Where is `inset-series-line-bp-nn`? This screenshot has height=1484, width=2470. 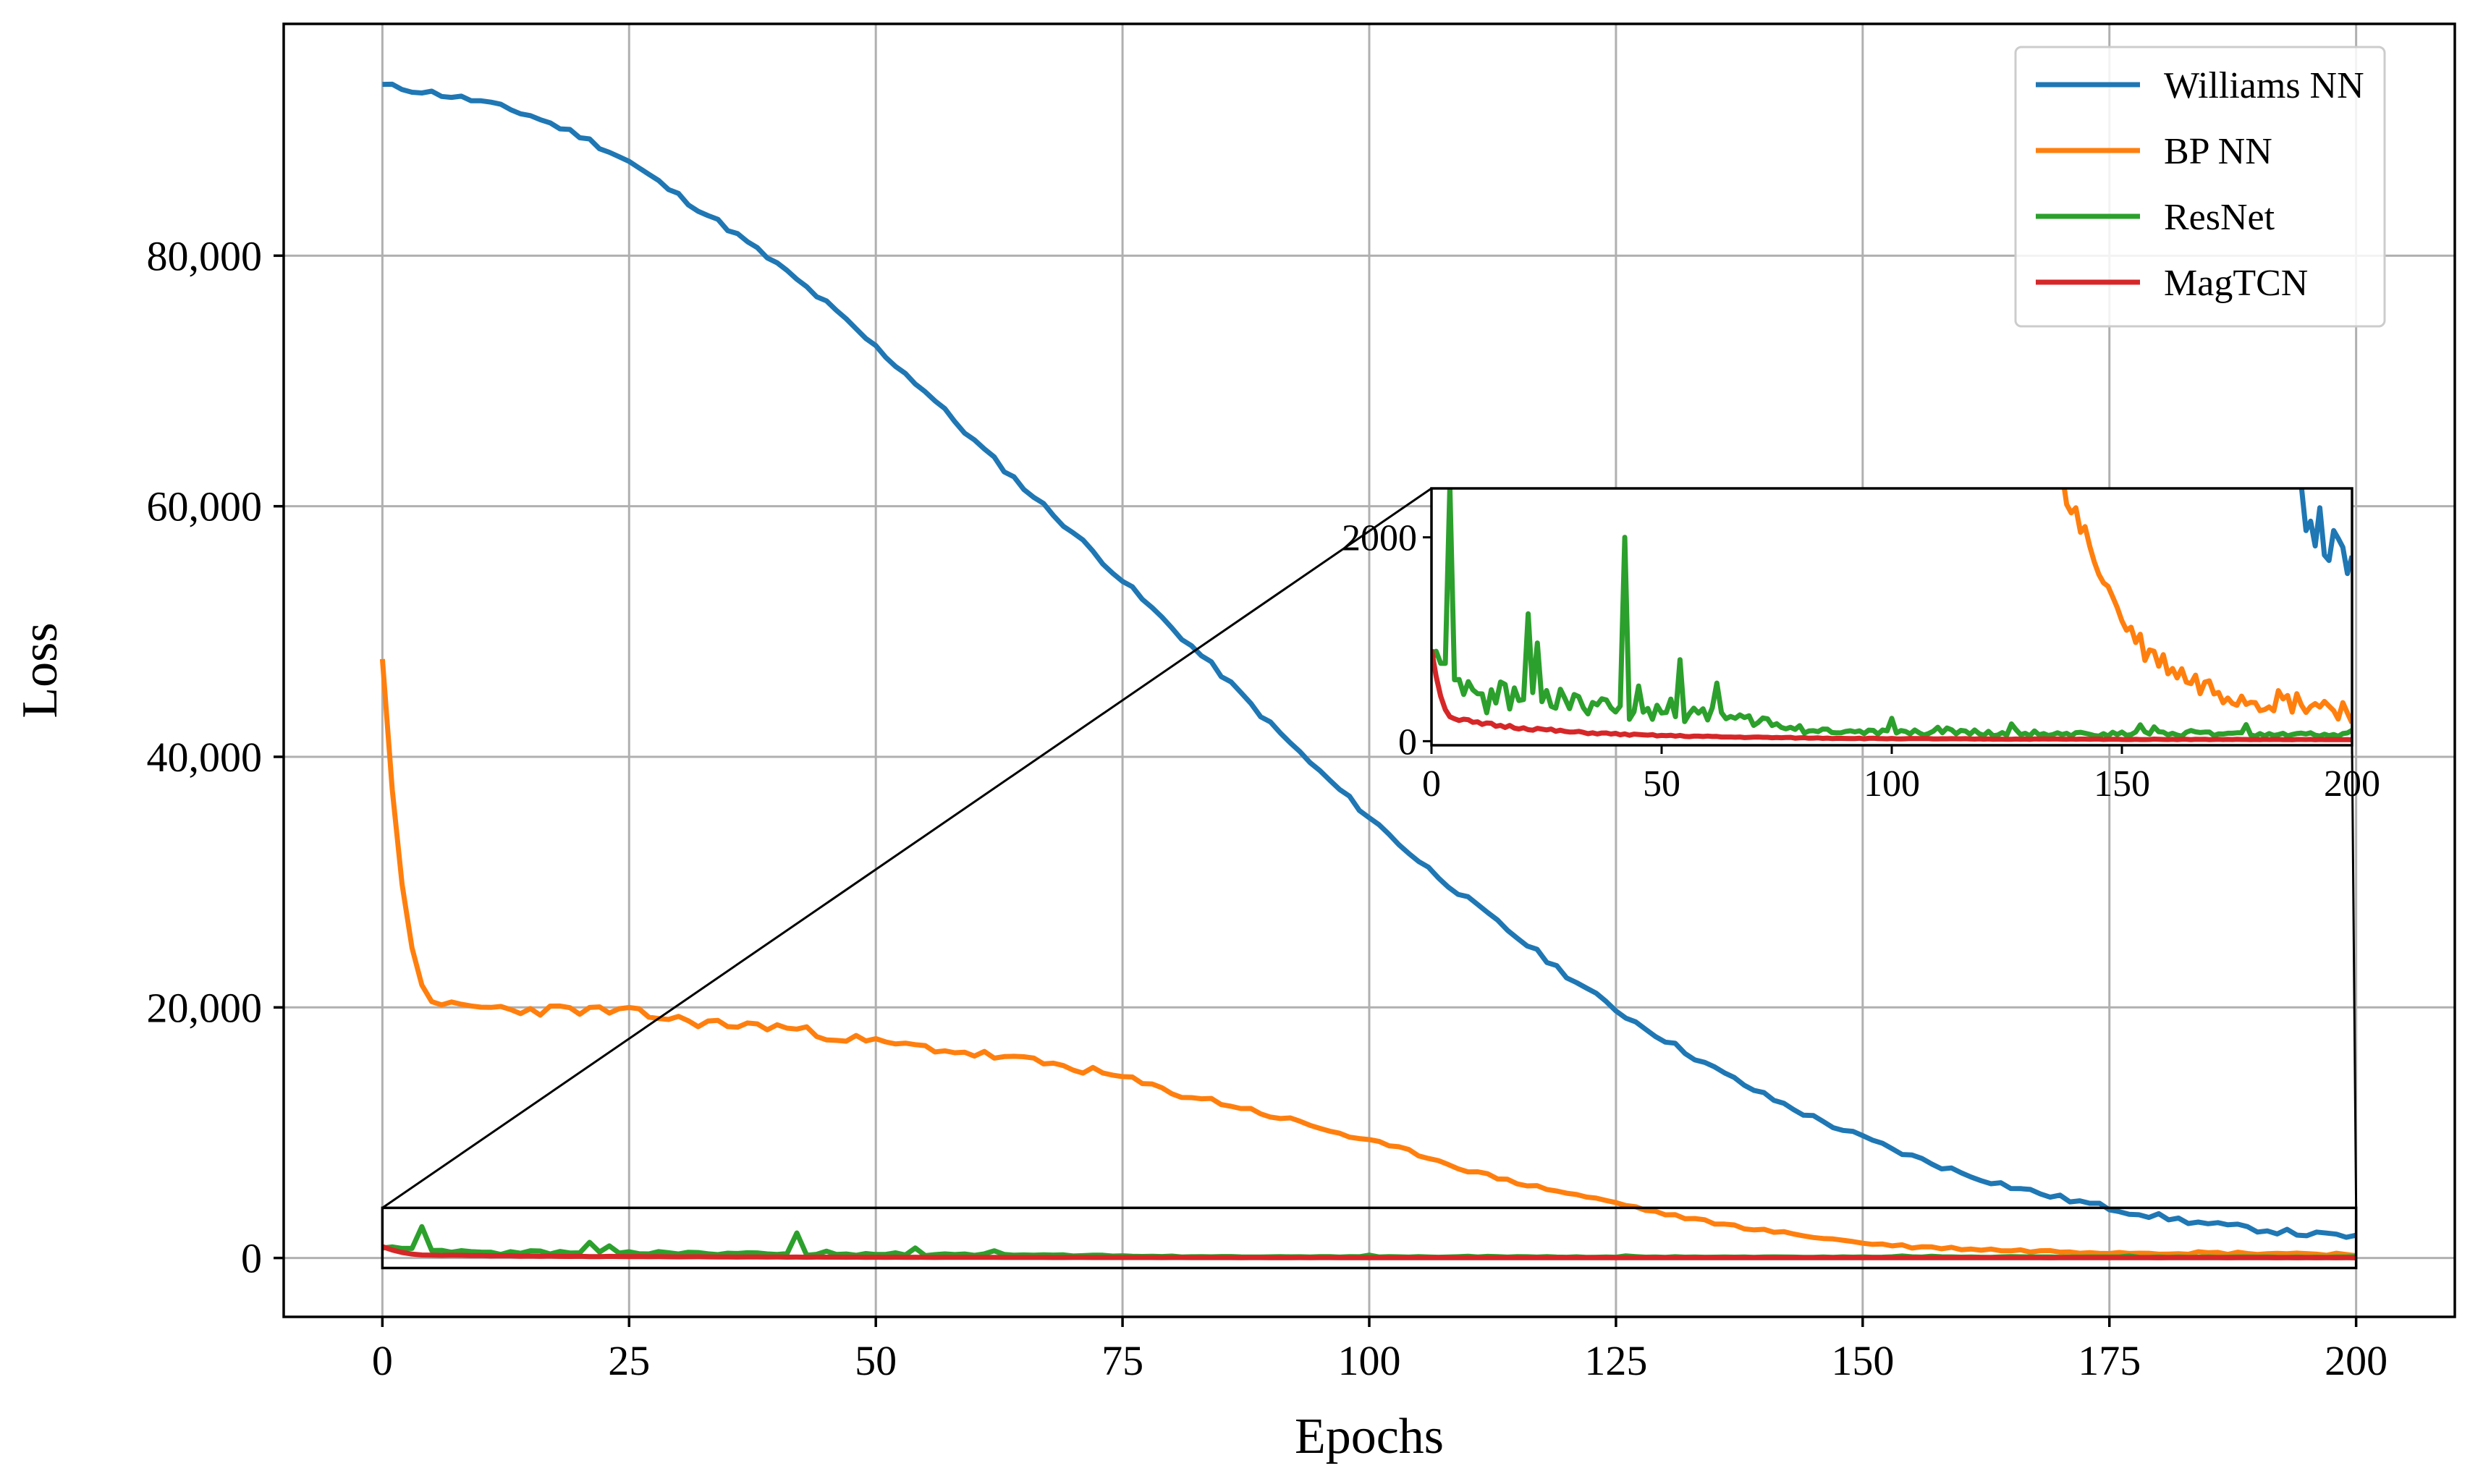
inset-series-line-bp-nn is located at coordinates (2206, 606).